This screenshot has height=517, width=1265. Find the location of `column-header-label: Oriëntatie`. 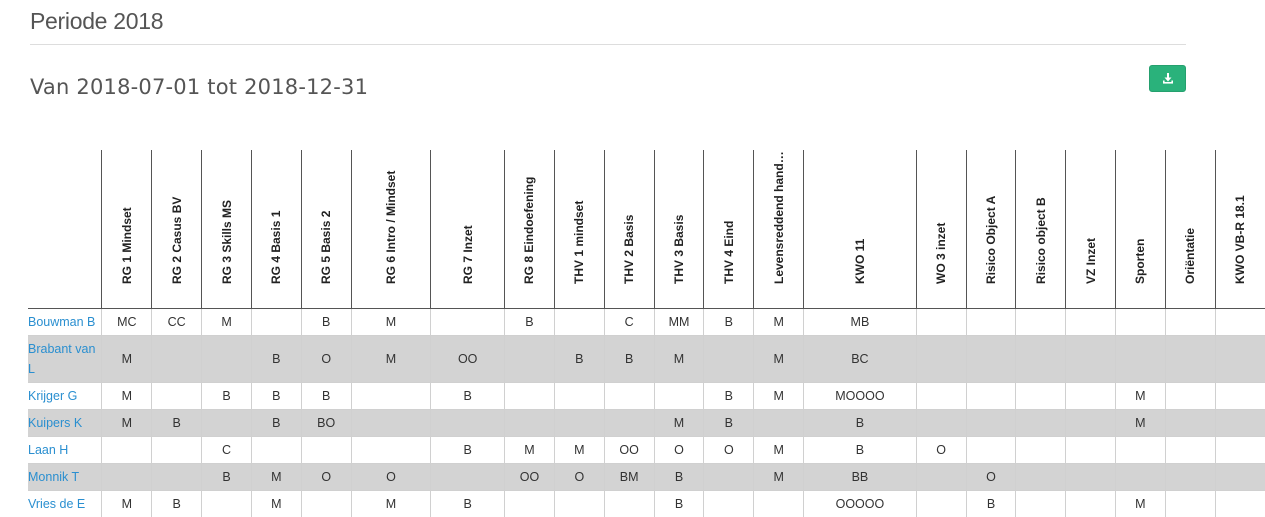

column-header-label: Oriëntatie is located at coordinates (1190, 255).